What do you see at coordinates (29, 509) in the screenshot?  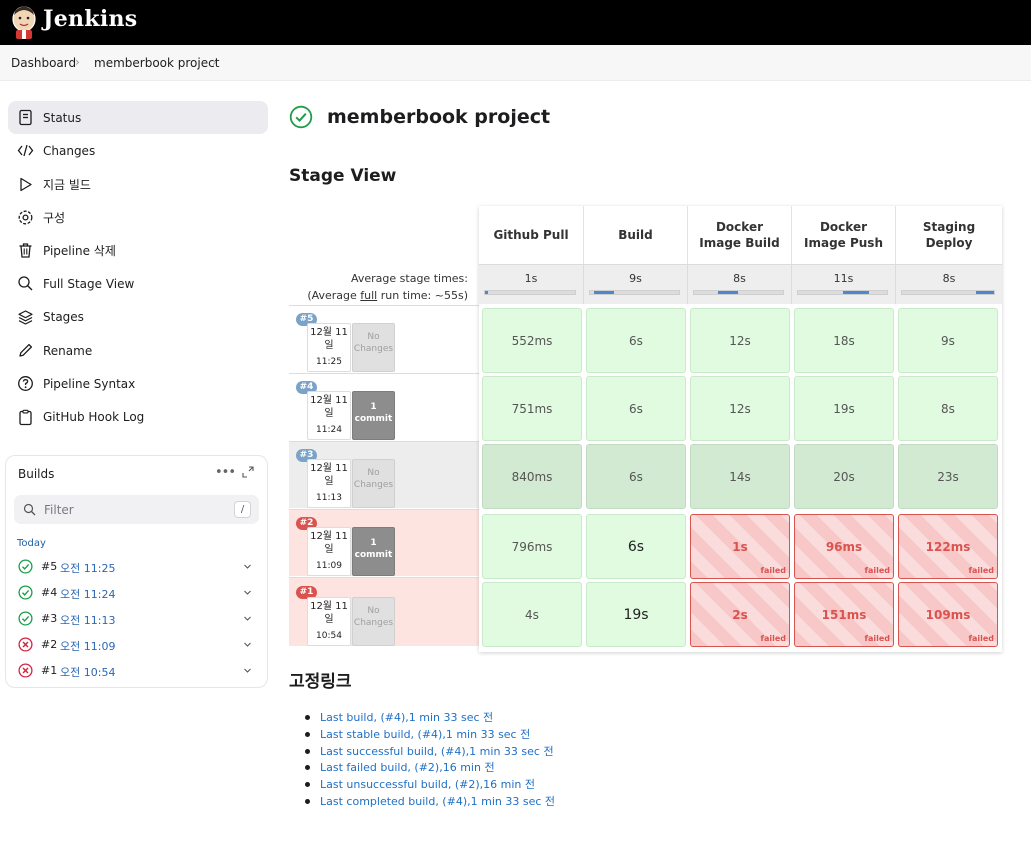 I see `search-icon` at bounding box center [29, 509].